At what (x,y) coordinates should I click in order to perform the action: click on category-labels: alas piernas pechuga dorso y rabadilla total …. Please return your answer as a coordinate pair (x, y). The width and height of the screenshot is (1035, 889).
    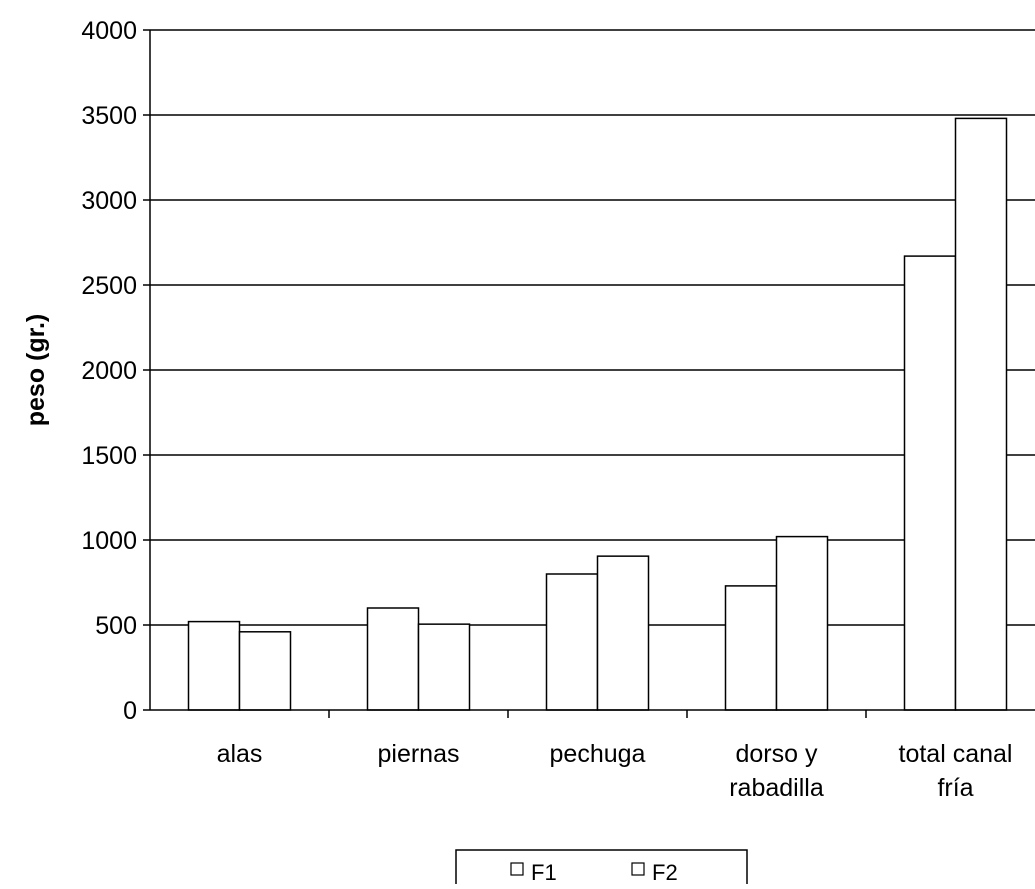
    Looking at the image, I should click on (615, 771).